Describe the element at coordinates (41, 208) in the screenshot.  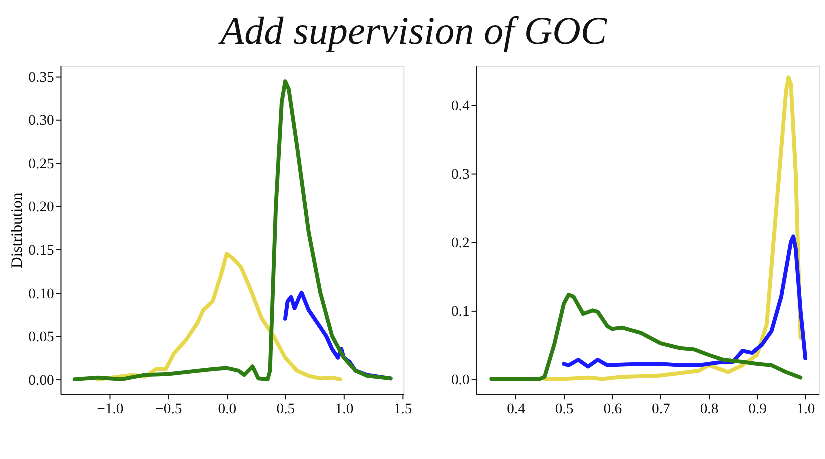
I see `y-tick-label: 0.20` at that location.